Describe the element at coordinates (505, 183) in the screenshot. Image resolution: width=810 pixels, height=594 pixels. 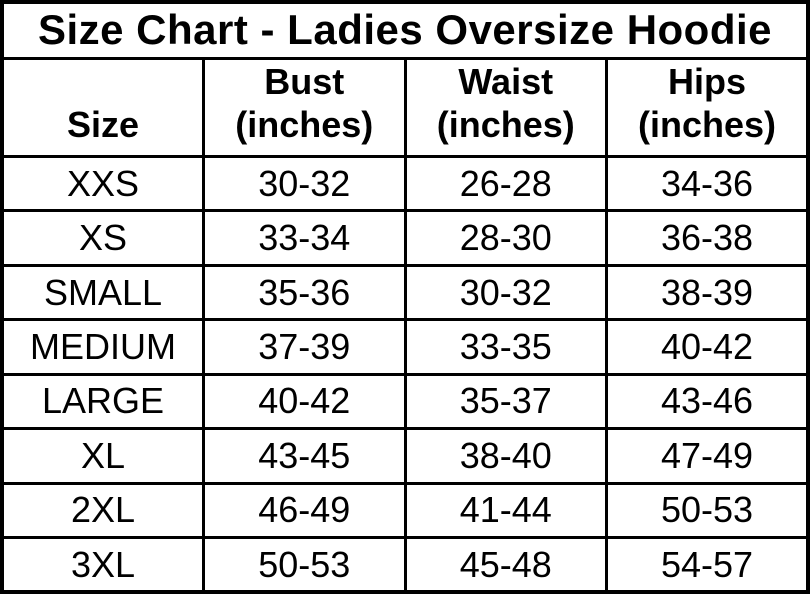
I see `waist-cell: 26-28` at that location.